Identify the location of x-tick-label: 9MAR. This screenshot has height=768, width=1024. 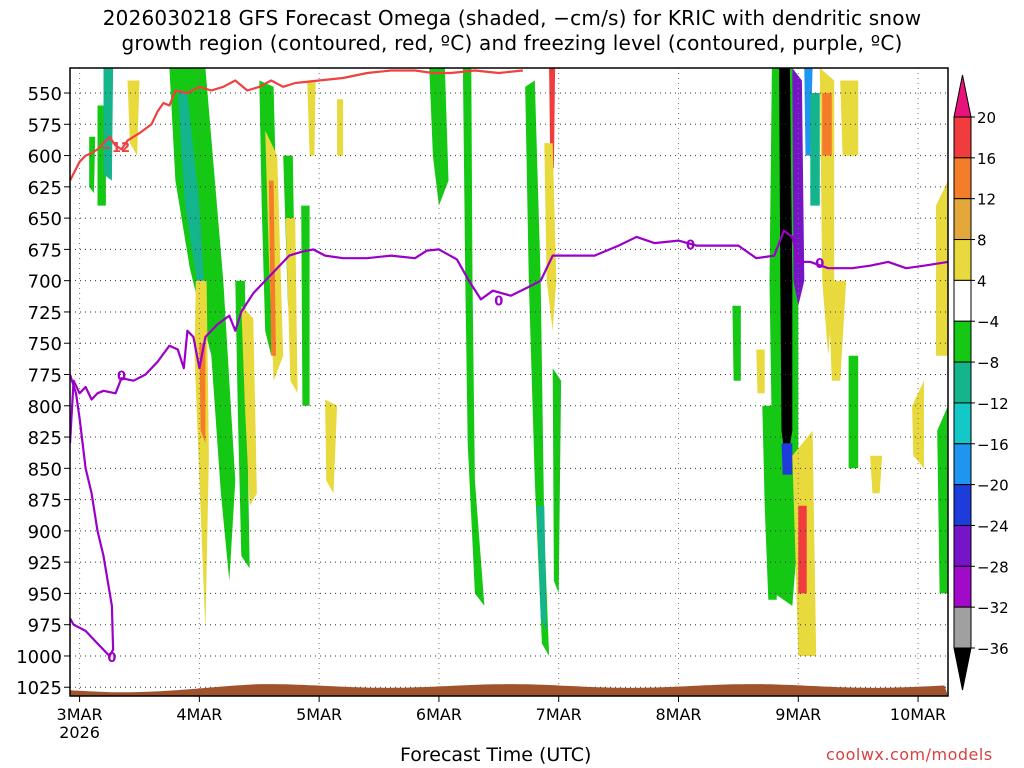
(798, 714).